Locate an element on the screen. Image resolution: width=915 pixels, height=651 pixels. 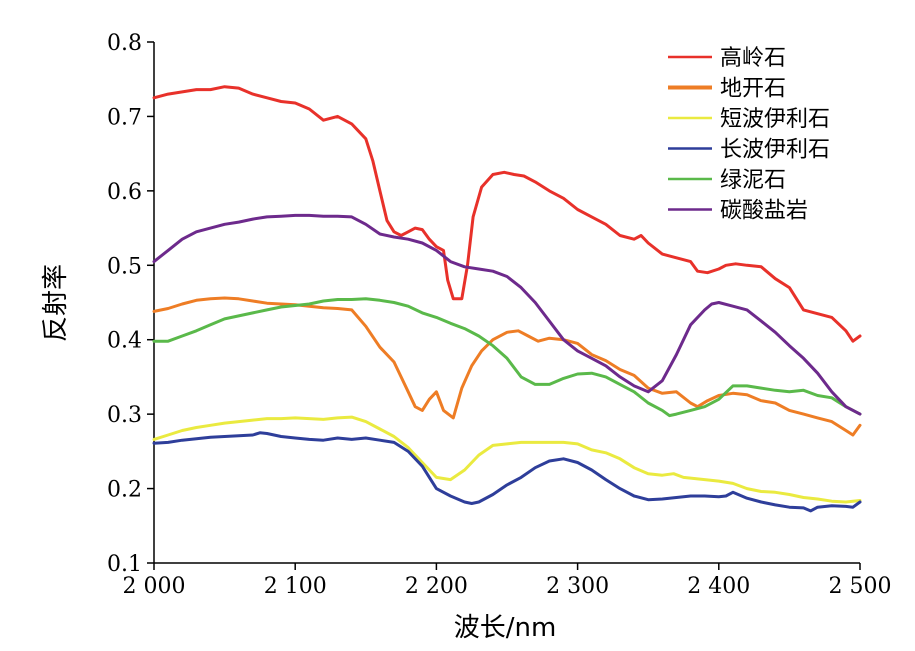
y-axis-title: 反射率 is located at coordinates (56, 303).